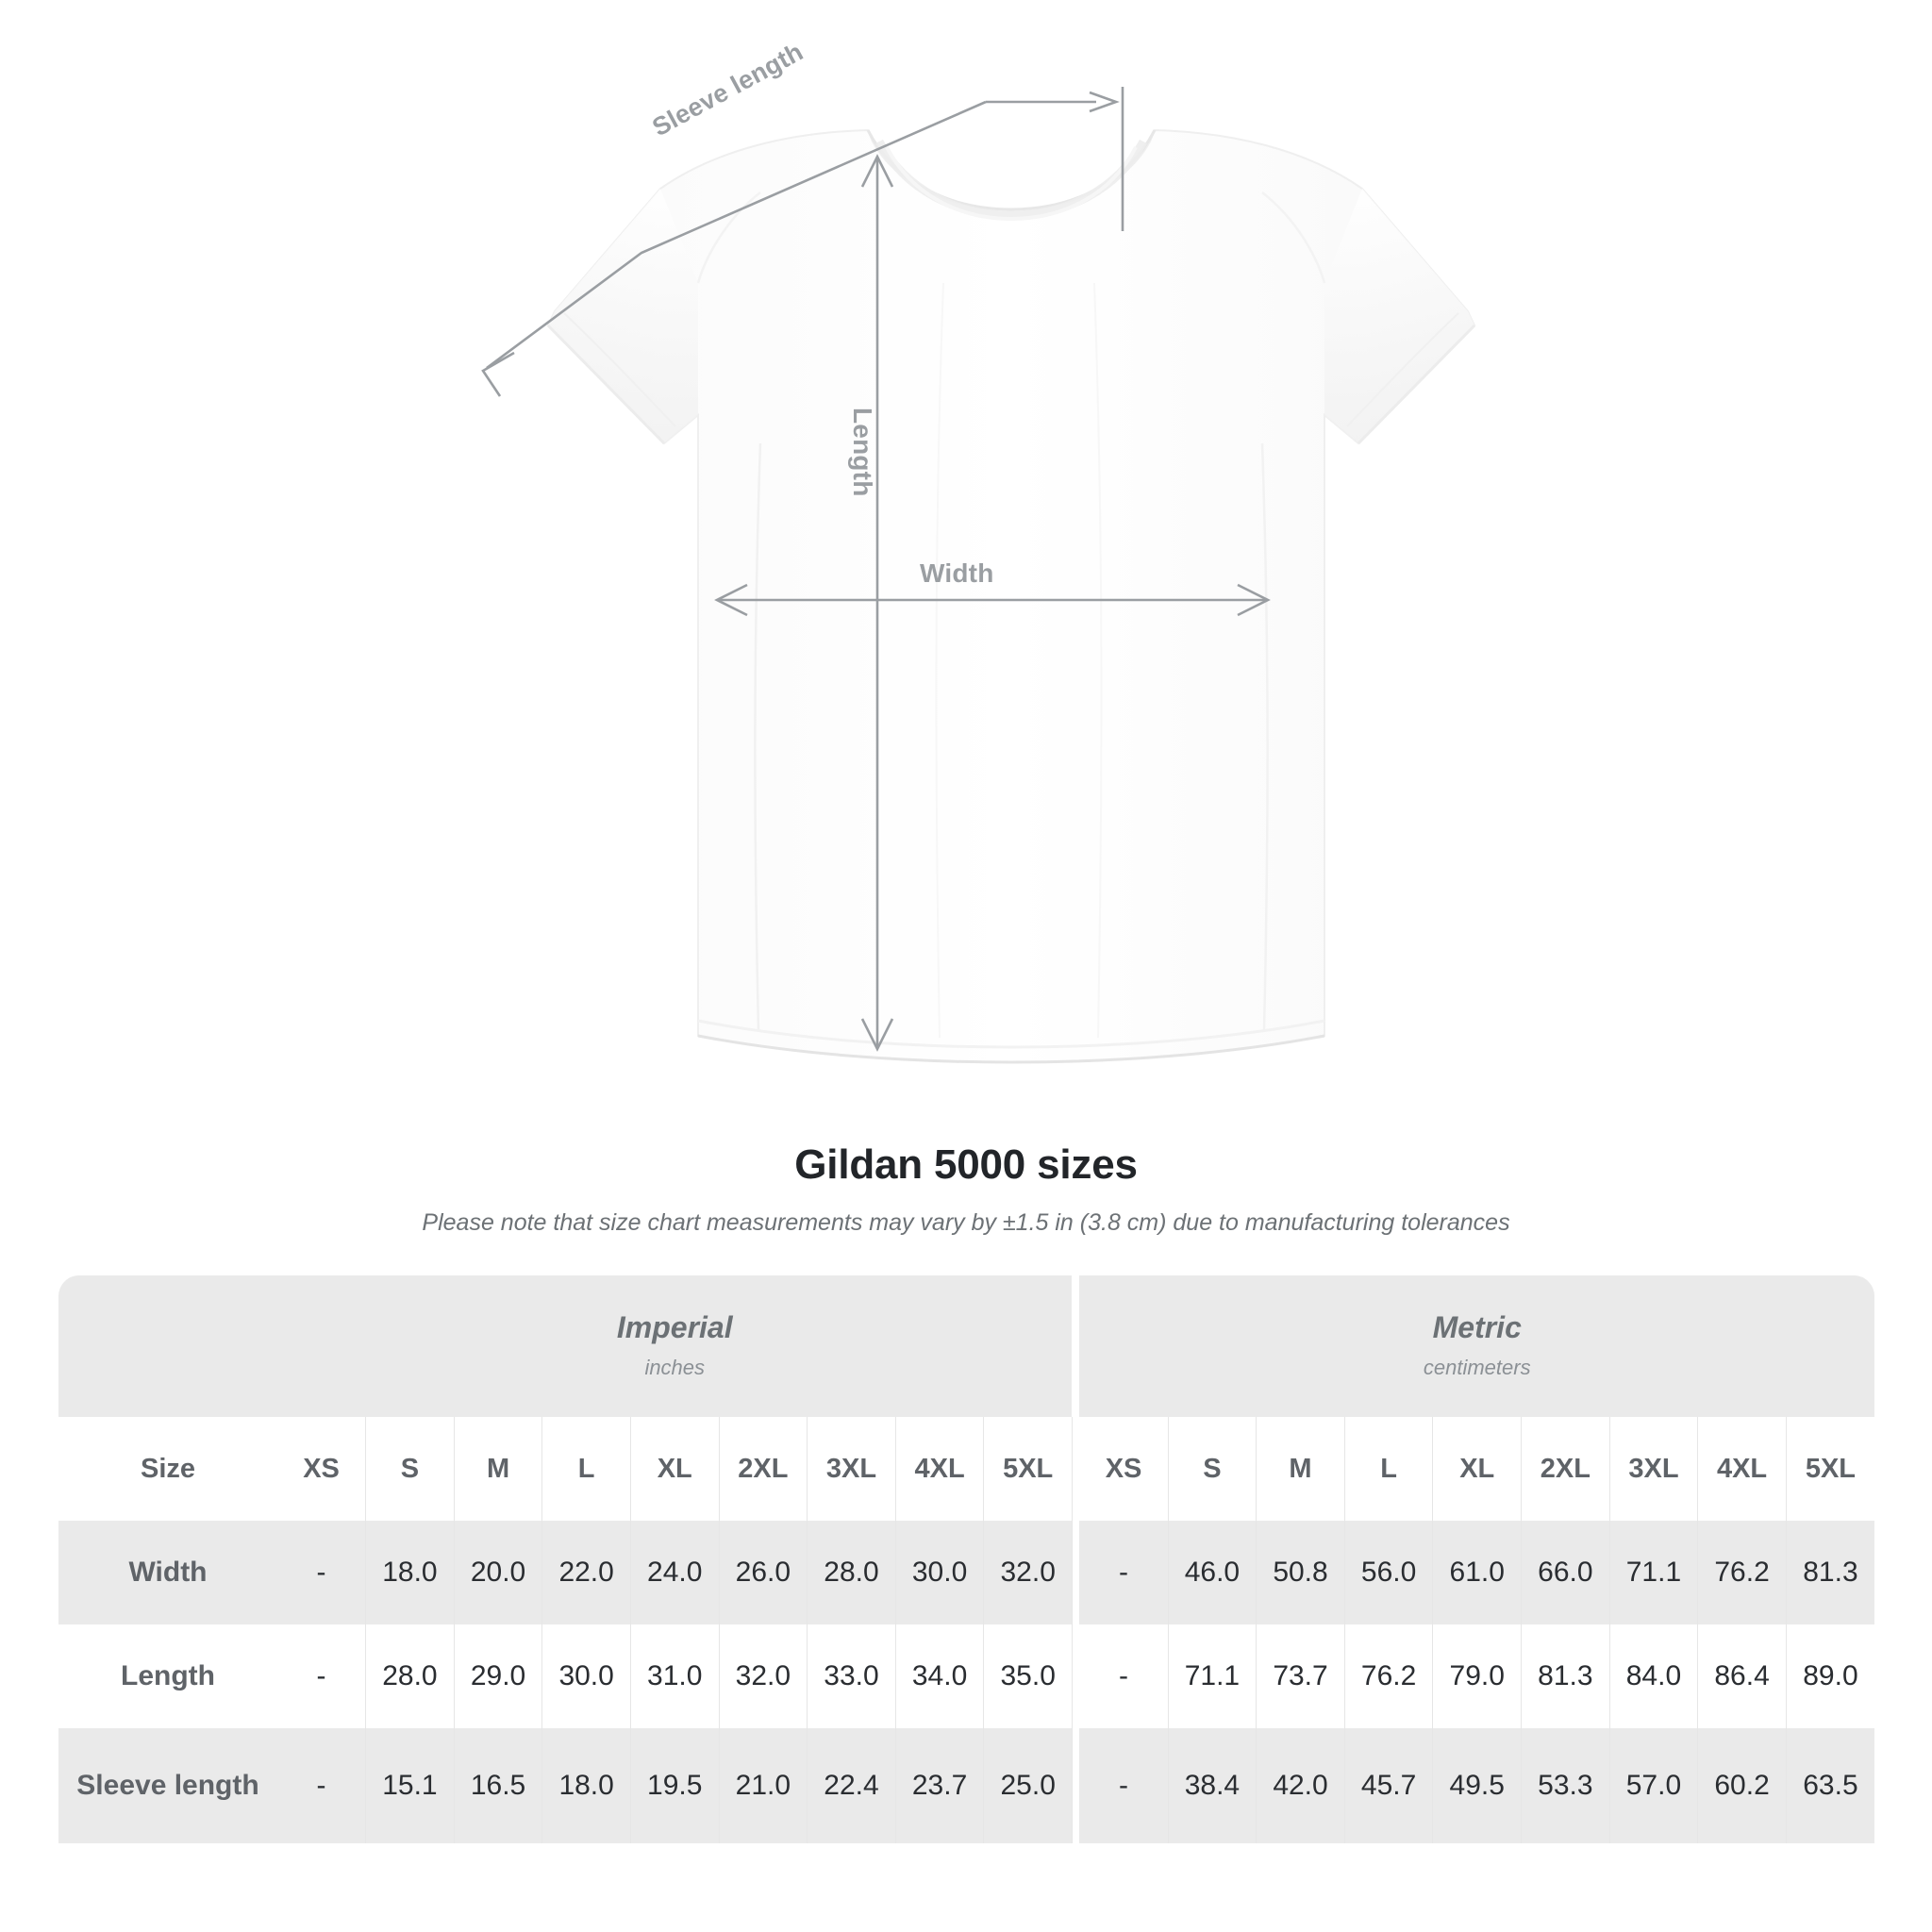 This screenshot has width=1932, height=1932. Describe the element at coordinates (499, 1676) in the screenshot. I see `cell-imperial-length-m: 29.0` at that location.